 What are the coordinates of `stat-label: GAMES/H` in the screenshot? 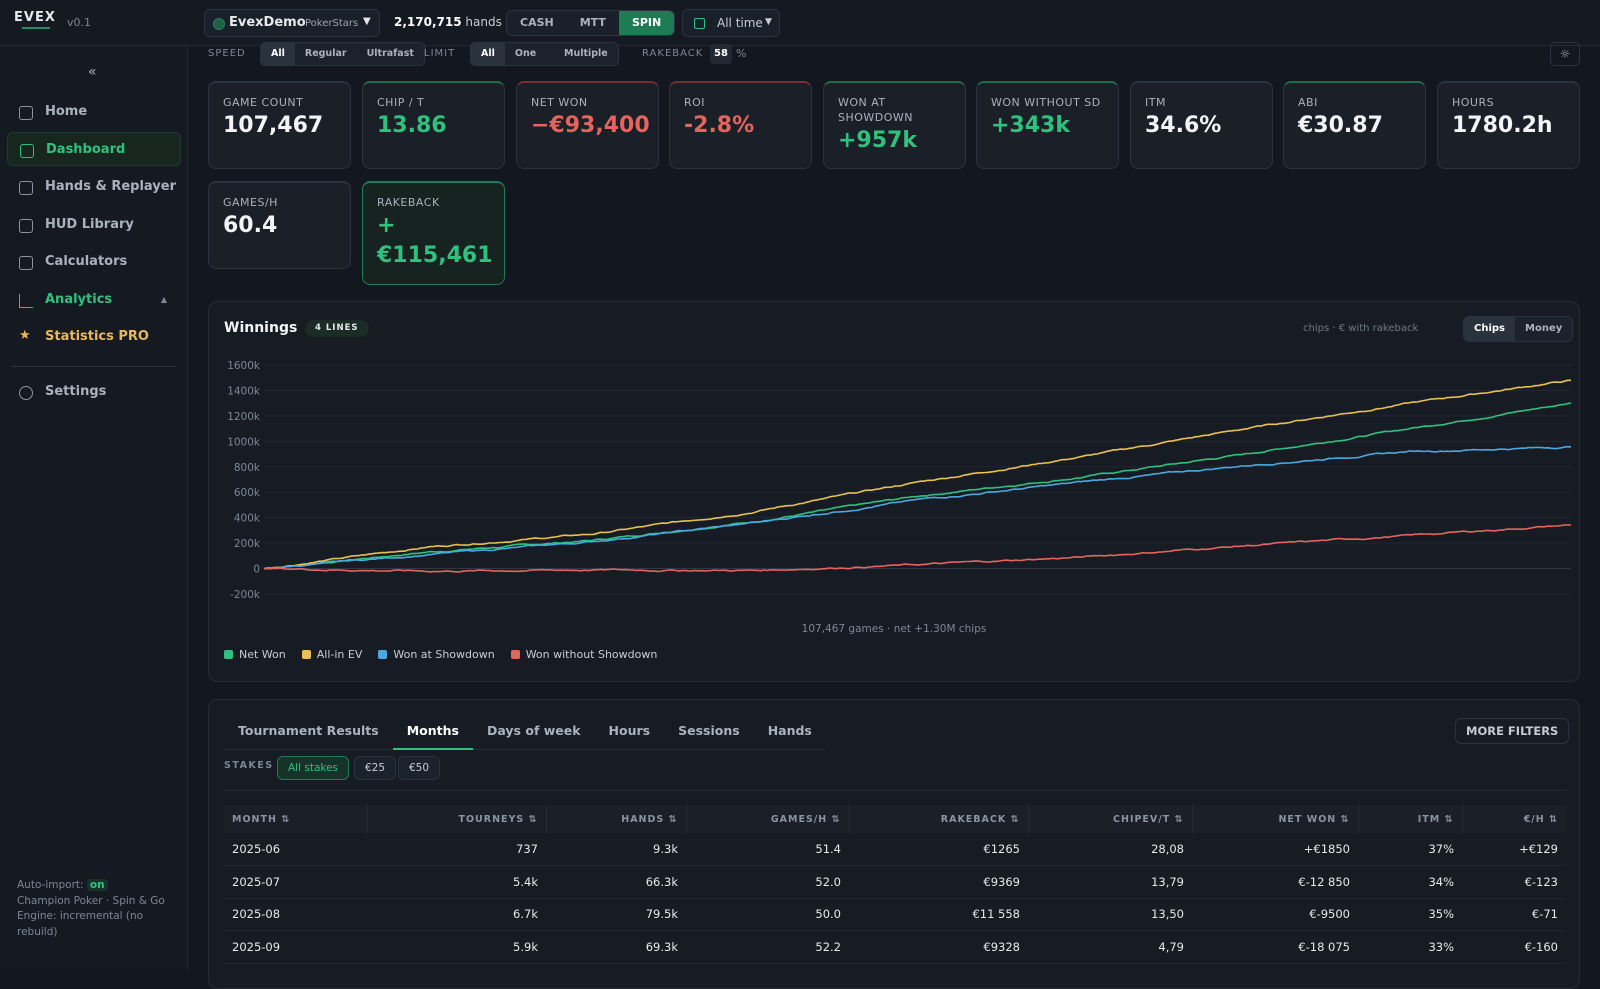 It's located at (250, 202).